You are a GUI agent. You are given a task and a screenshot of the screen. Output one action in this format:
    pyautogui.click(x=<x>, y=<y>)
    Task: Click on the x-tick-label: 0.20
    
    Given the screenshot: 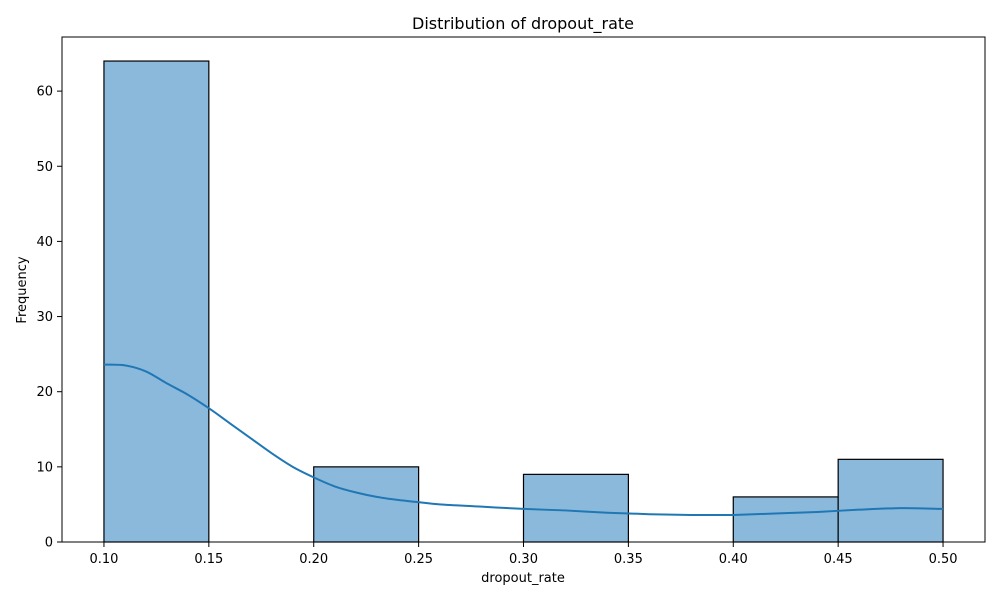 What is the action you would take?
    pyautogui.click(x=313, y=559)
    